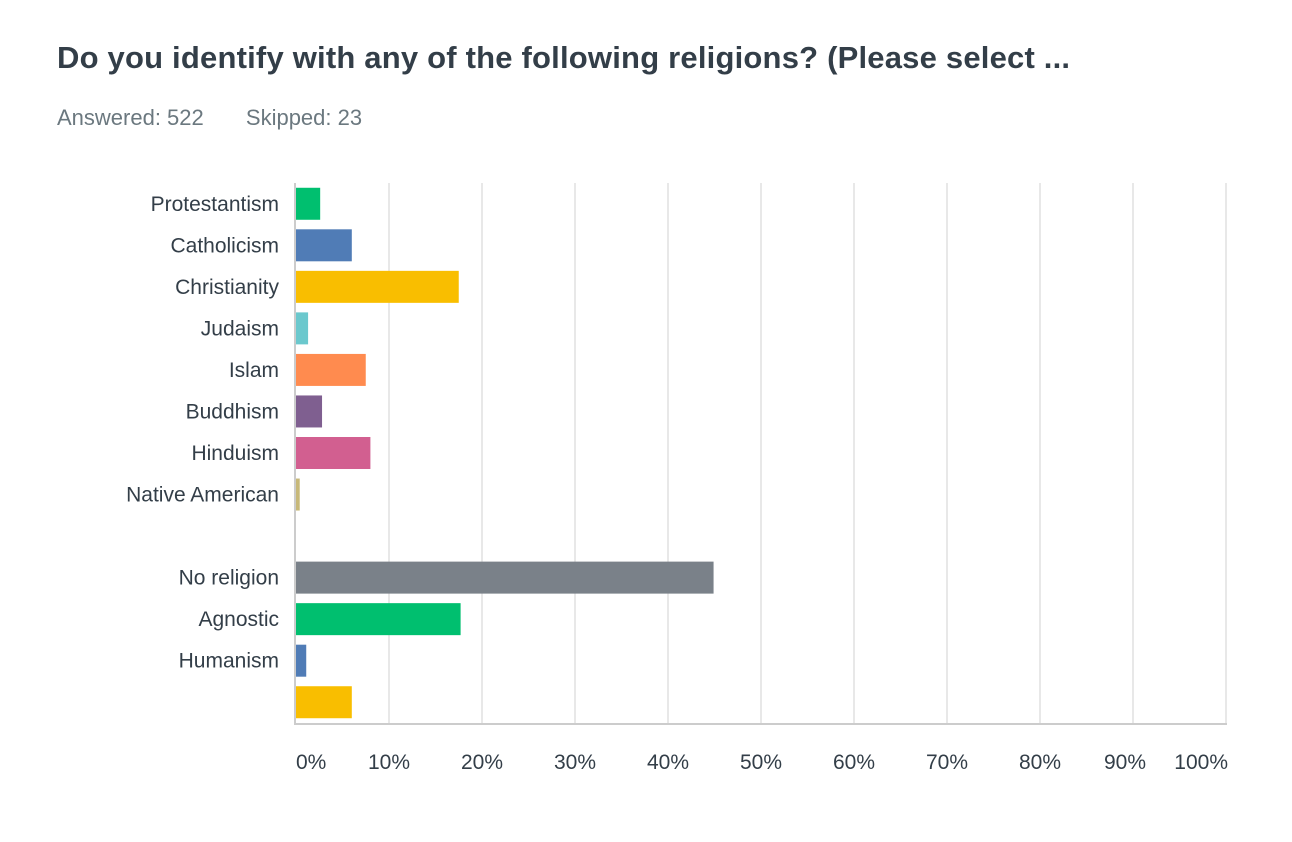 This screenshot has width=1292, height=842. What do you see at coordinates (301, 660) in the screenshot?
I see `bar-humanism` at bounding box center [301, 660].